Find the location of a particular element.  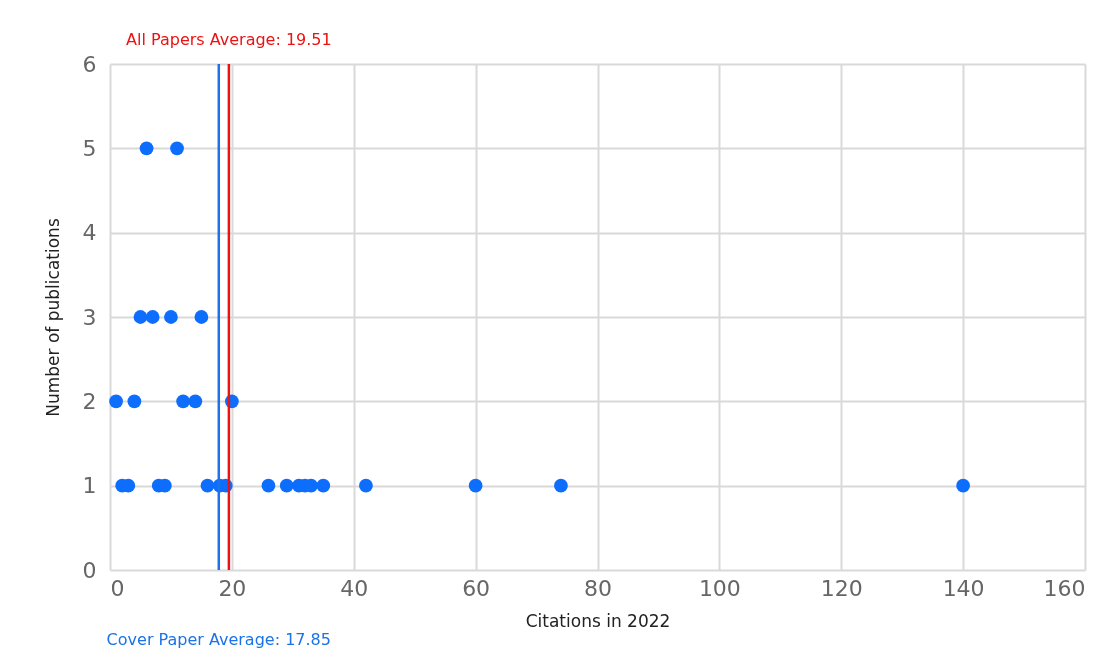

x-tick-label: 80 is located at coordinates (598, 588).